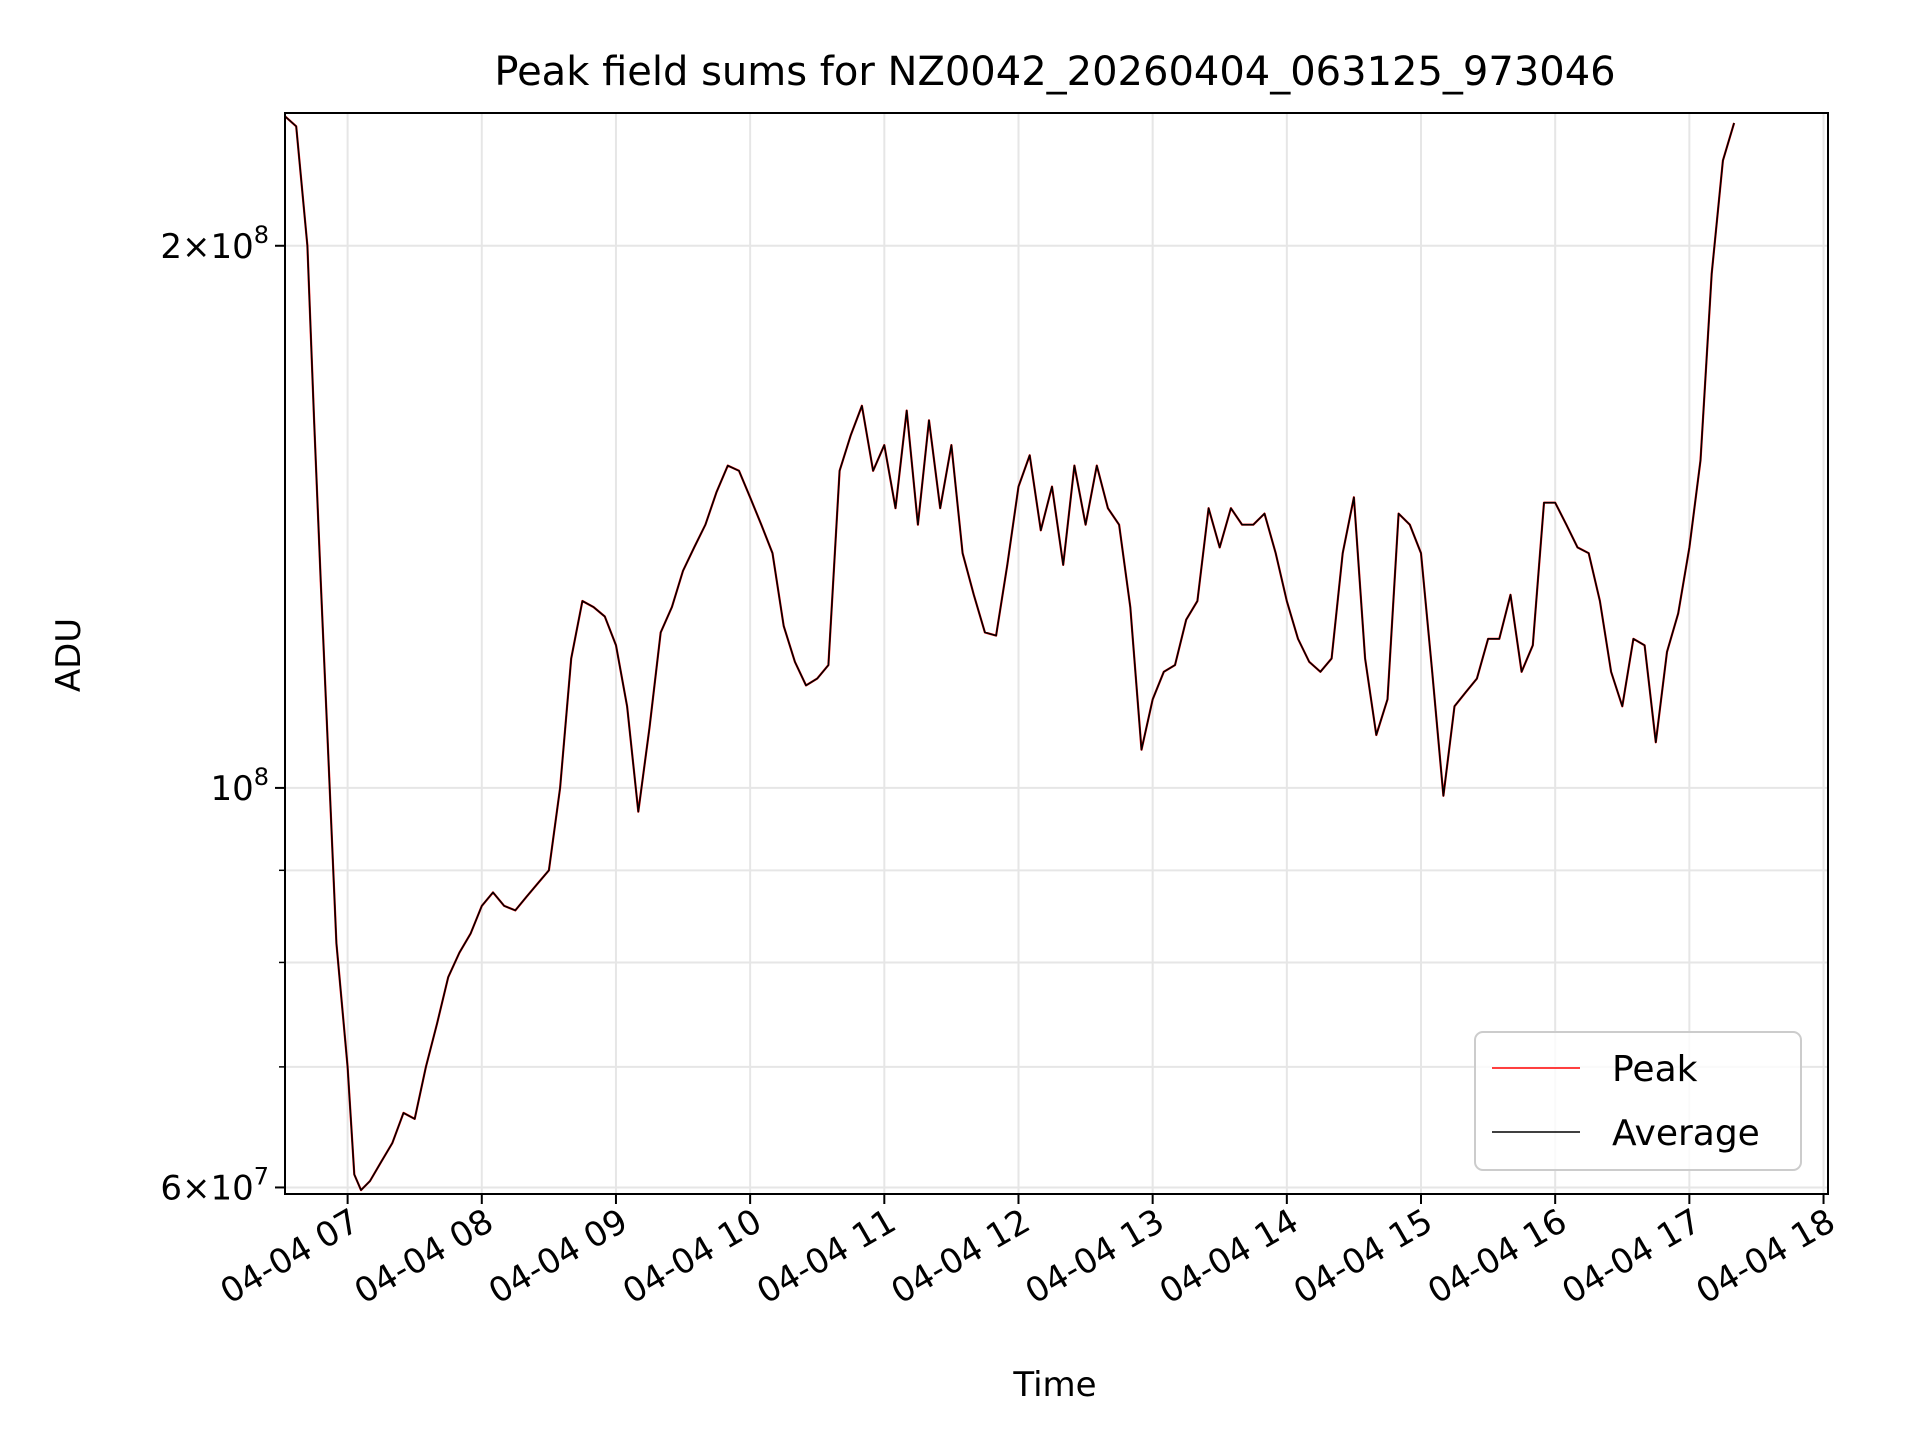 The image size is (1920, 1440). I want to click on y-tick-label: 6×107, so click(214, 1185).